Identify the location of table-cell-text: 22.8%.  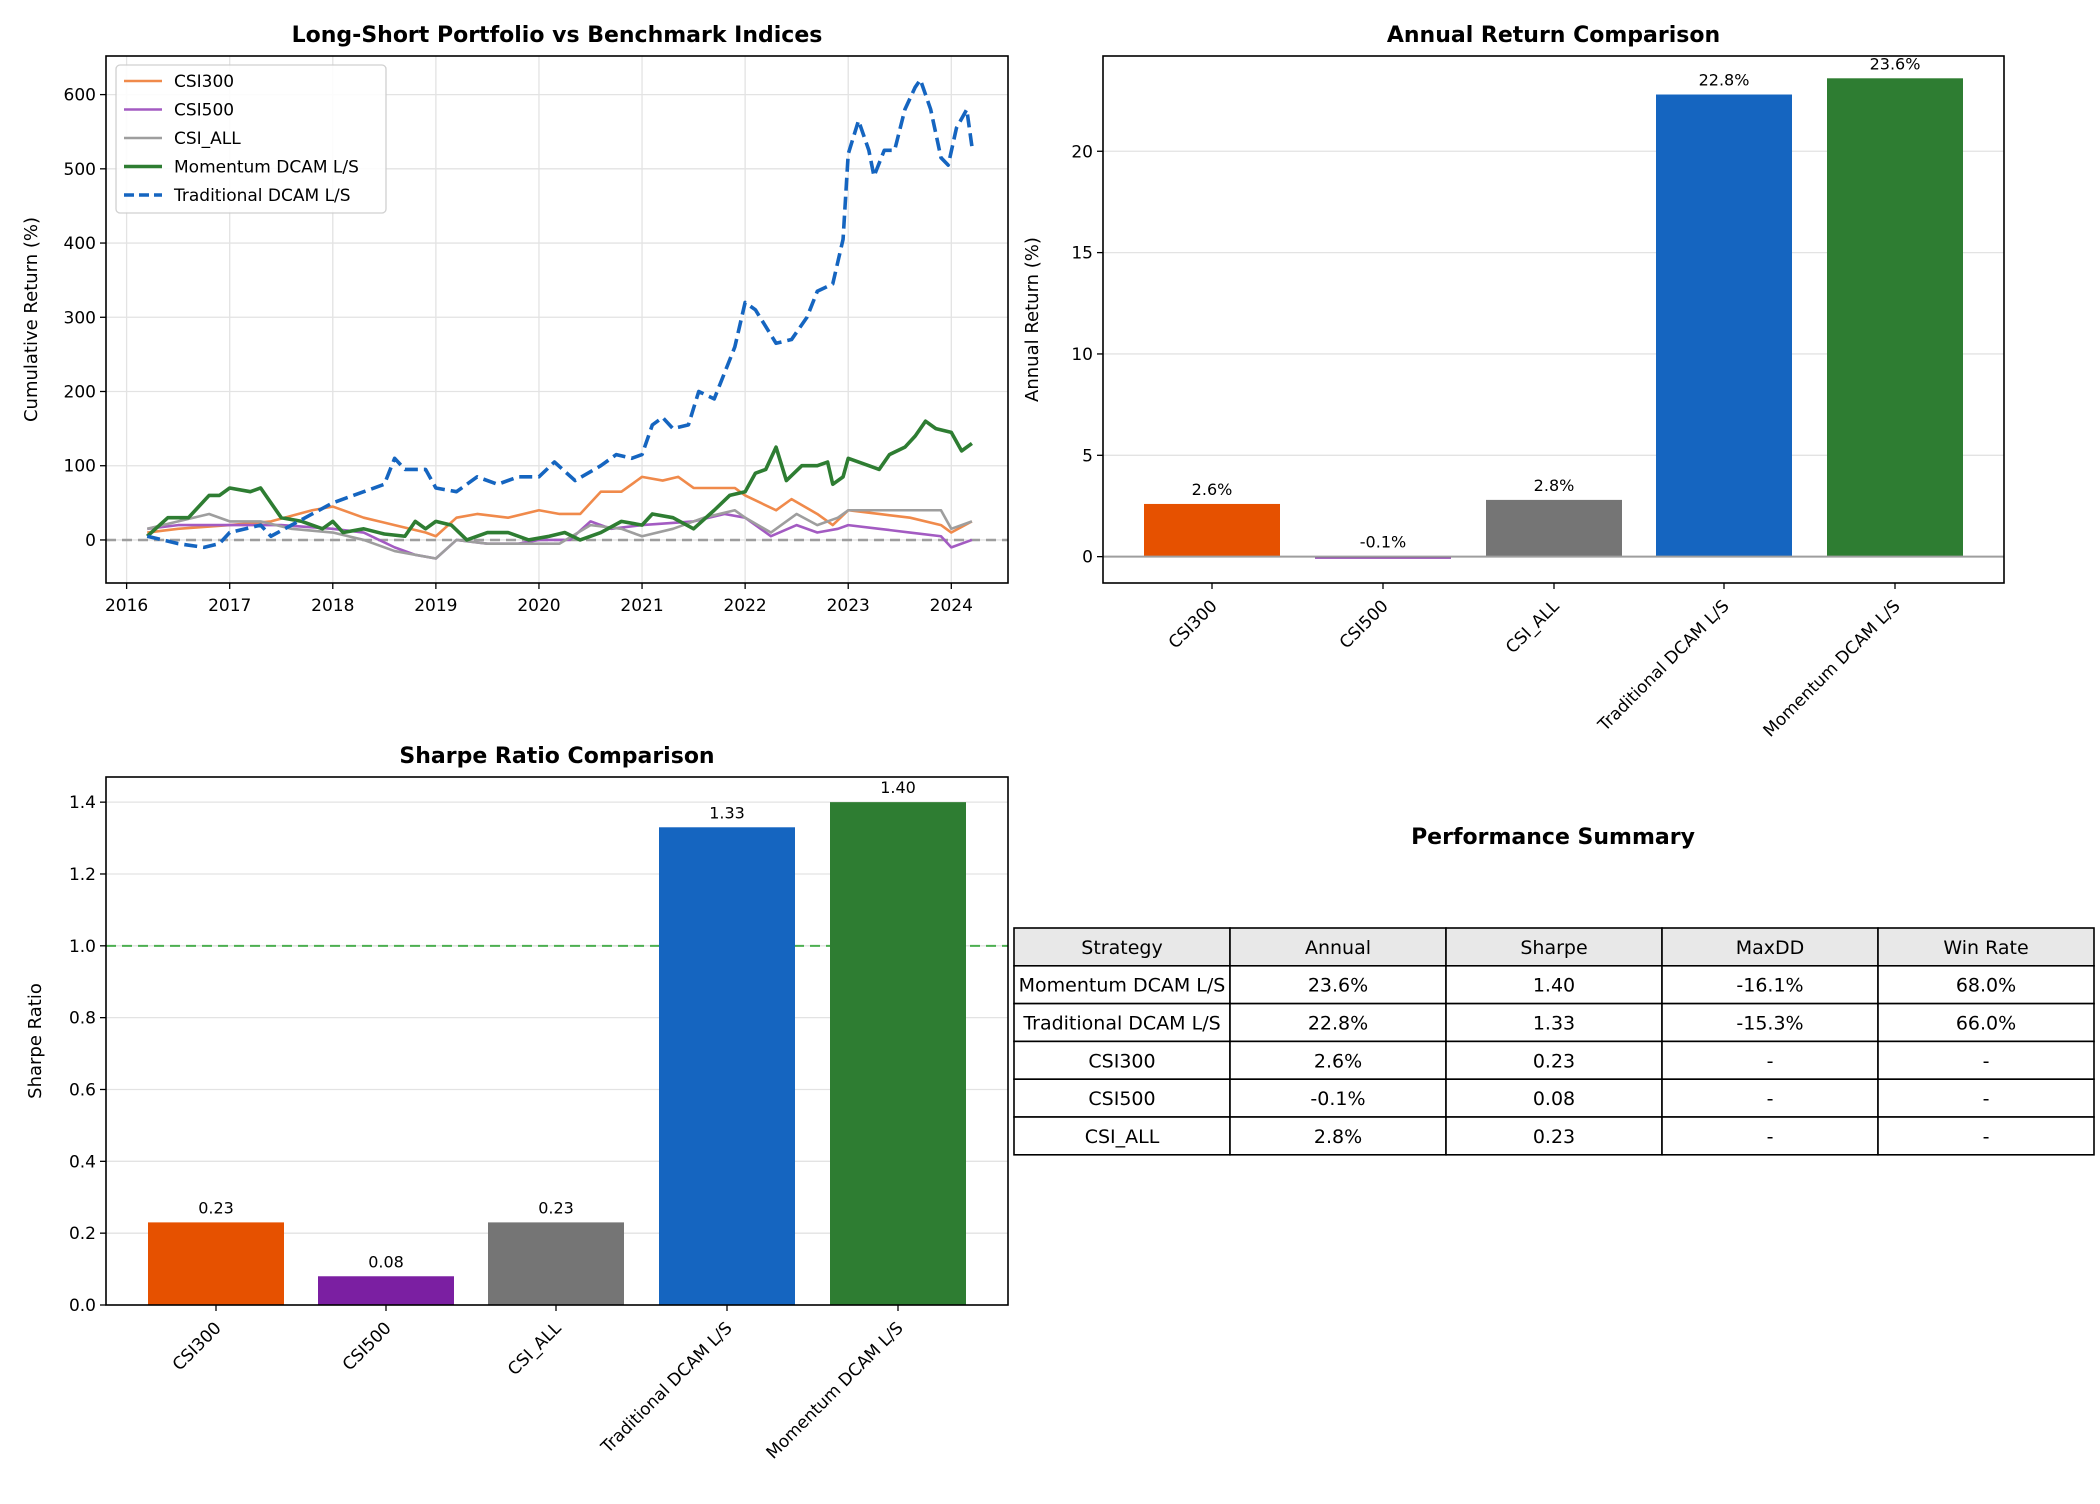
(1338, 1024).